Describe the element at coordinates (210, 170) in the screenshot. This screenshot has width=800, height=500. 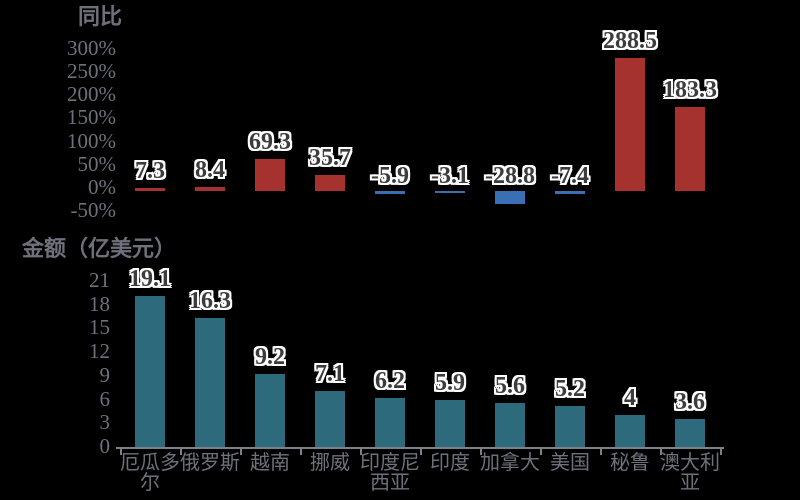
I see `yoy-data-label: 8.4` at that location.